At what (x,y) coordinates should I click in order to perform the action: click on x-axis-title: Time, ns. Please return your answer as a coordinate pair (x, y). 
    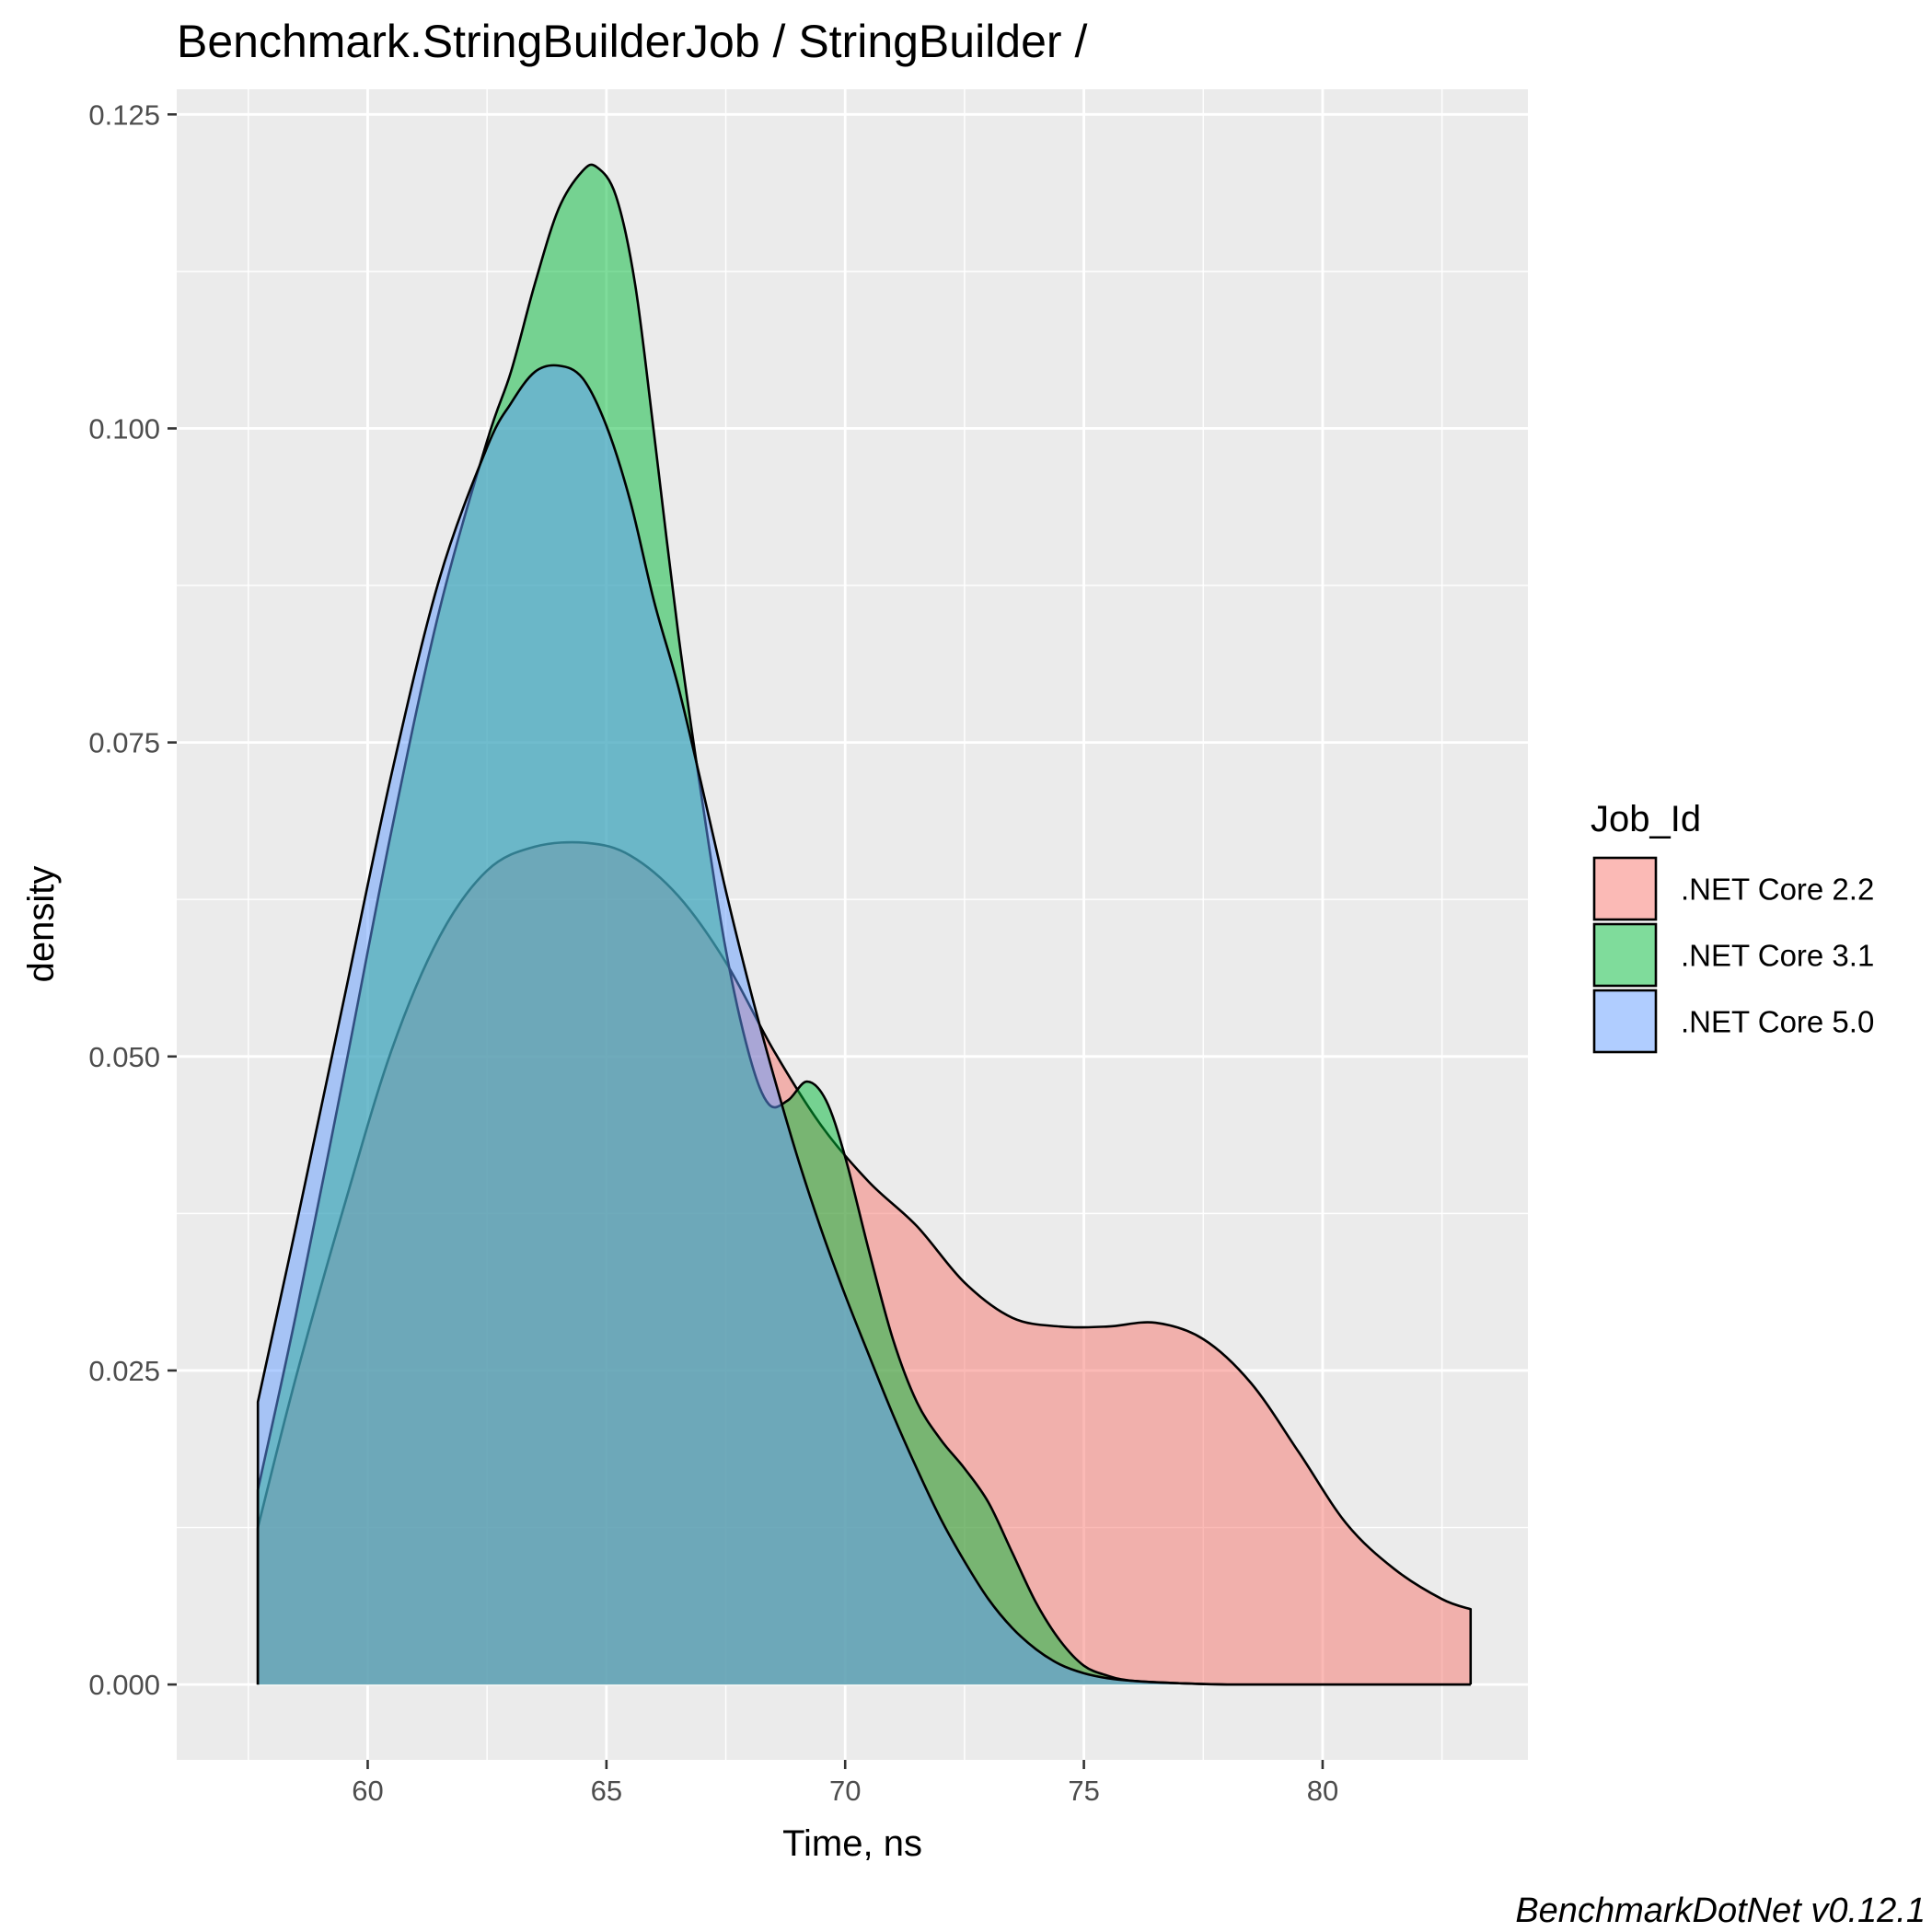
    Looking at the image, I should click on (852, 1844).